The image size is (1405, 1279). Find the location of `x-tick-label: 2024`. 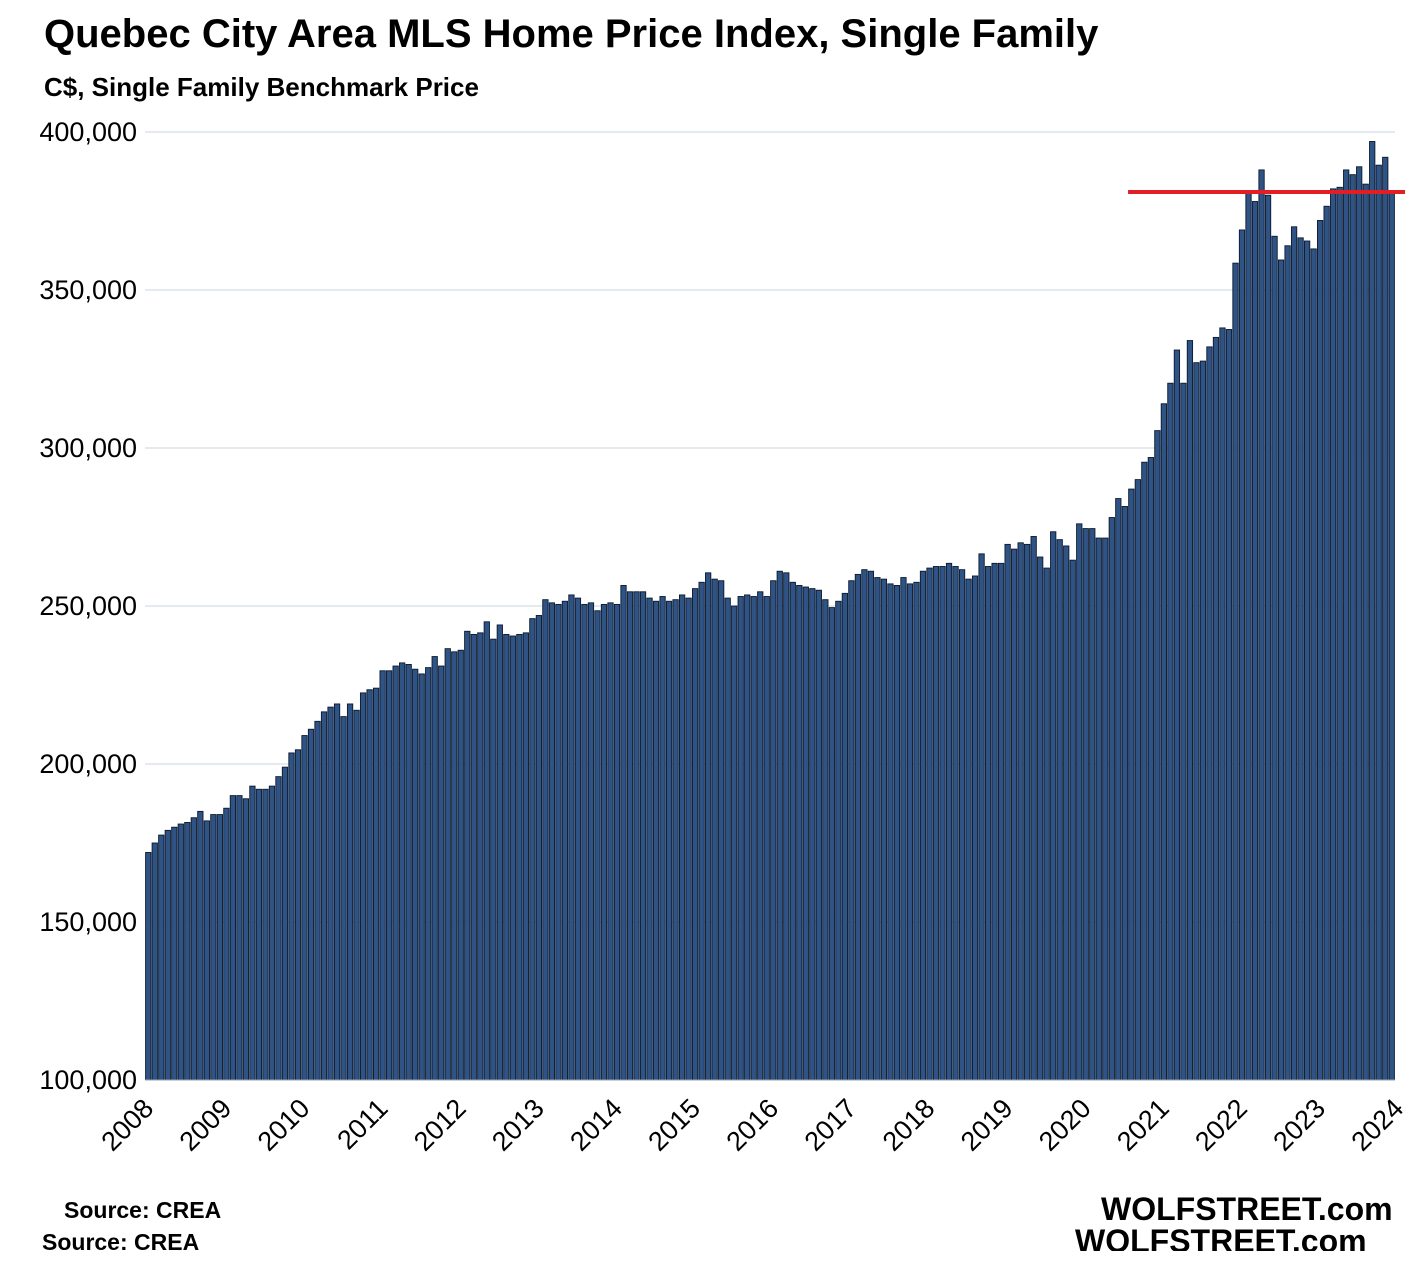

x-tick-label: 2024 is located at coordinates (1375, 1125).